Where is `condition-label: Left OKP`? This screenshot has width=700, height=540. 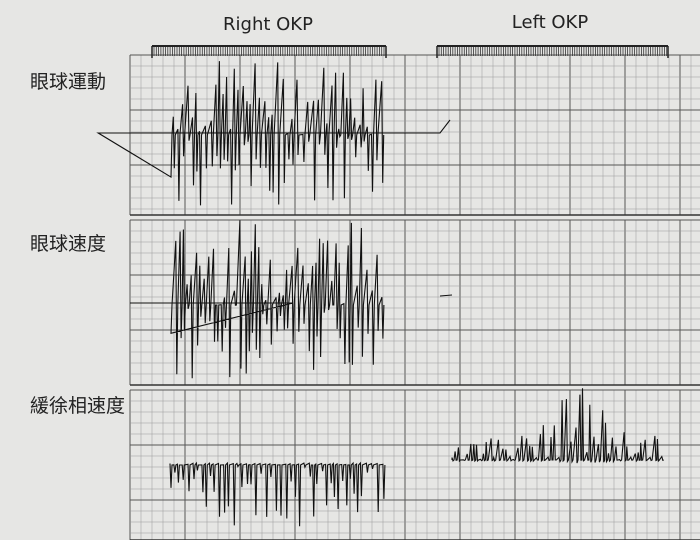
condition-label: Left OKP is located at coordinates (550, 22).